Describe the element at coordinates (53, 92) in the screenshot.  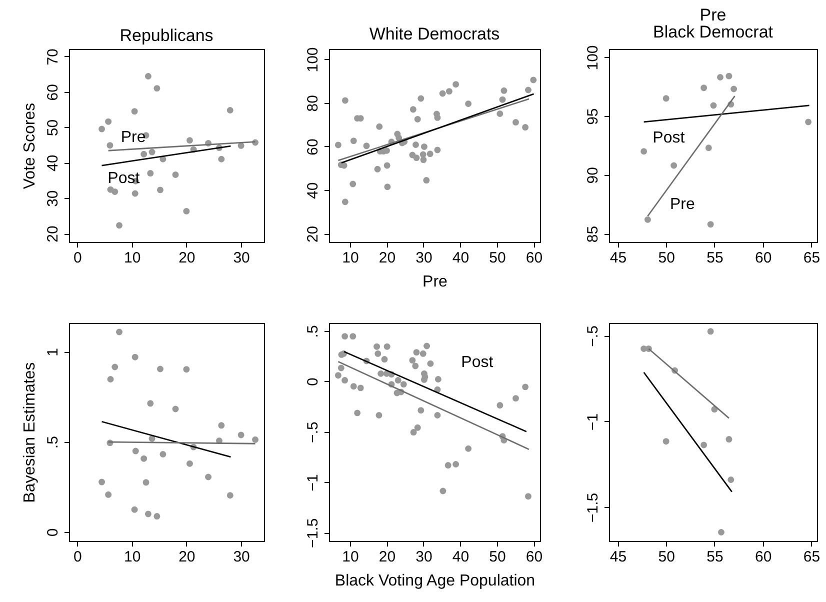
I see `y-tick-label: 60` at that location.